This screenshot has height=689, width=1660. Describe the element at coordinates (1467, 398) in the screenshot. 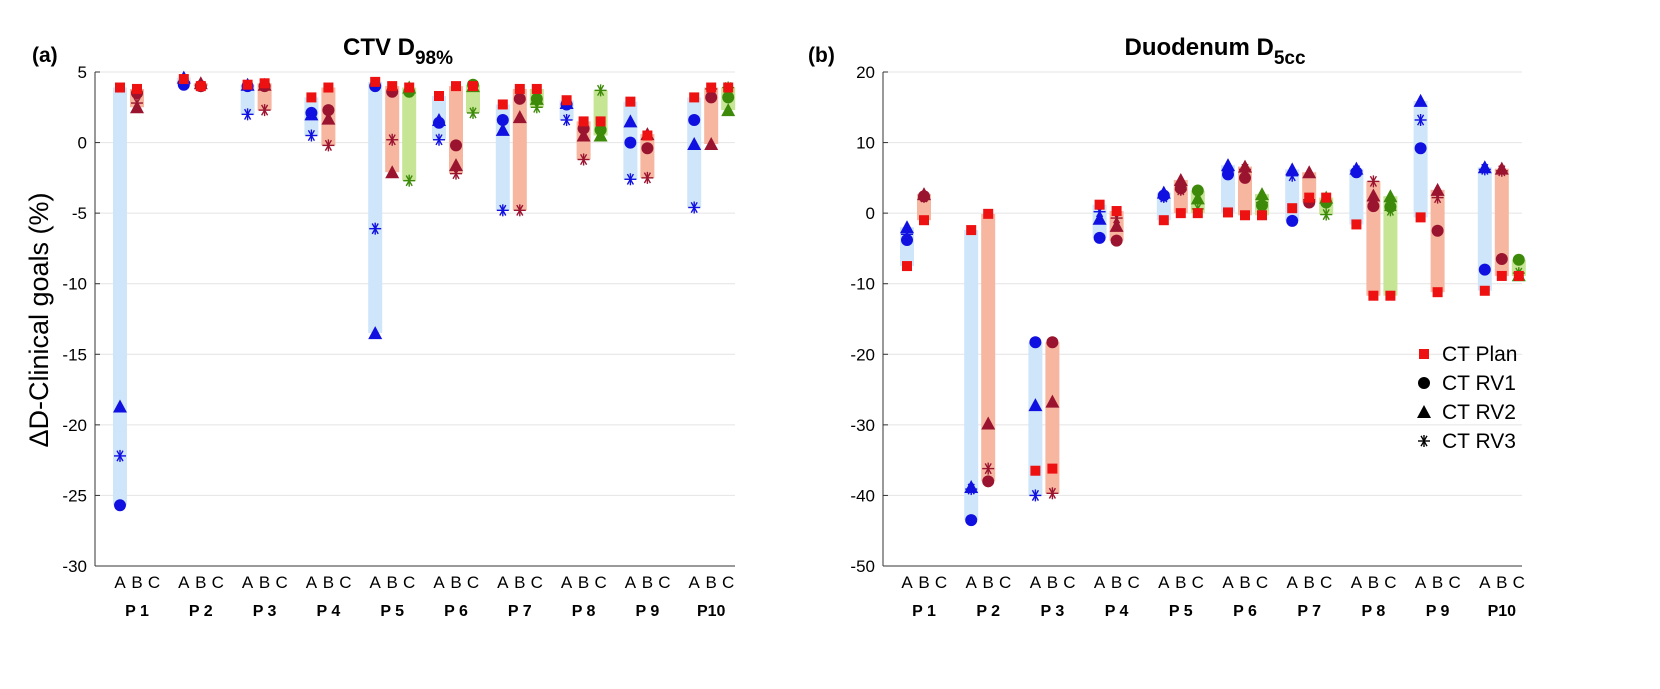

I see `legend: CT Plan CT RV1 CT RV2 CT RV3` at that location.